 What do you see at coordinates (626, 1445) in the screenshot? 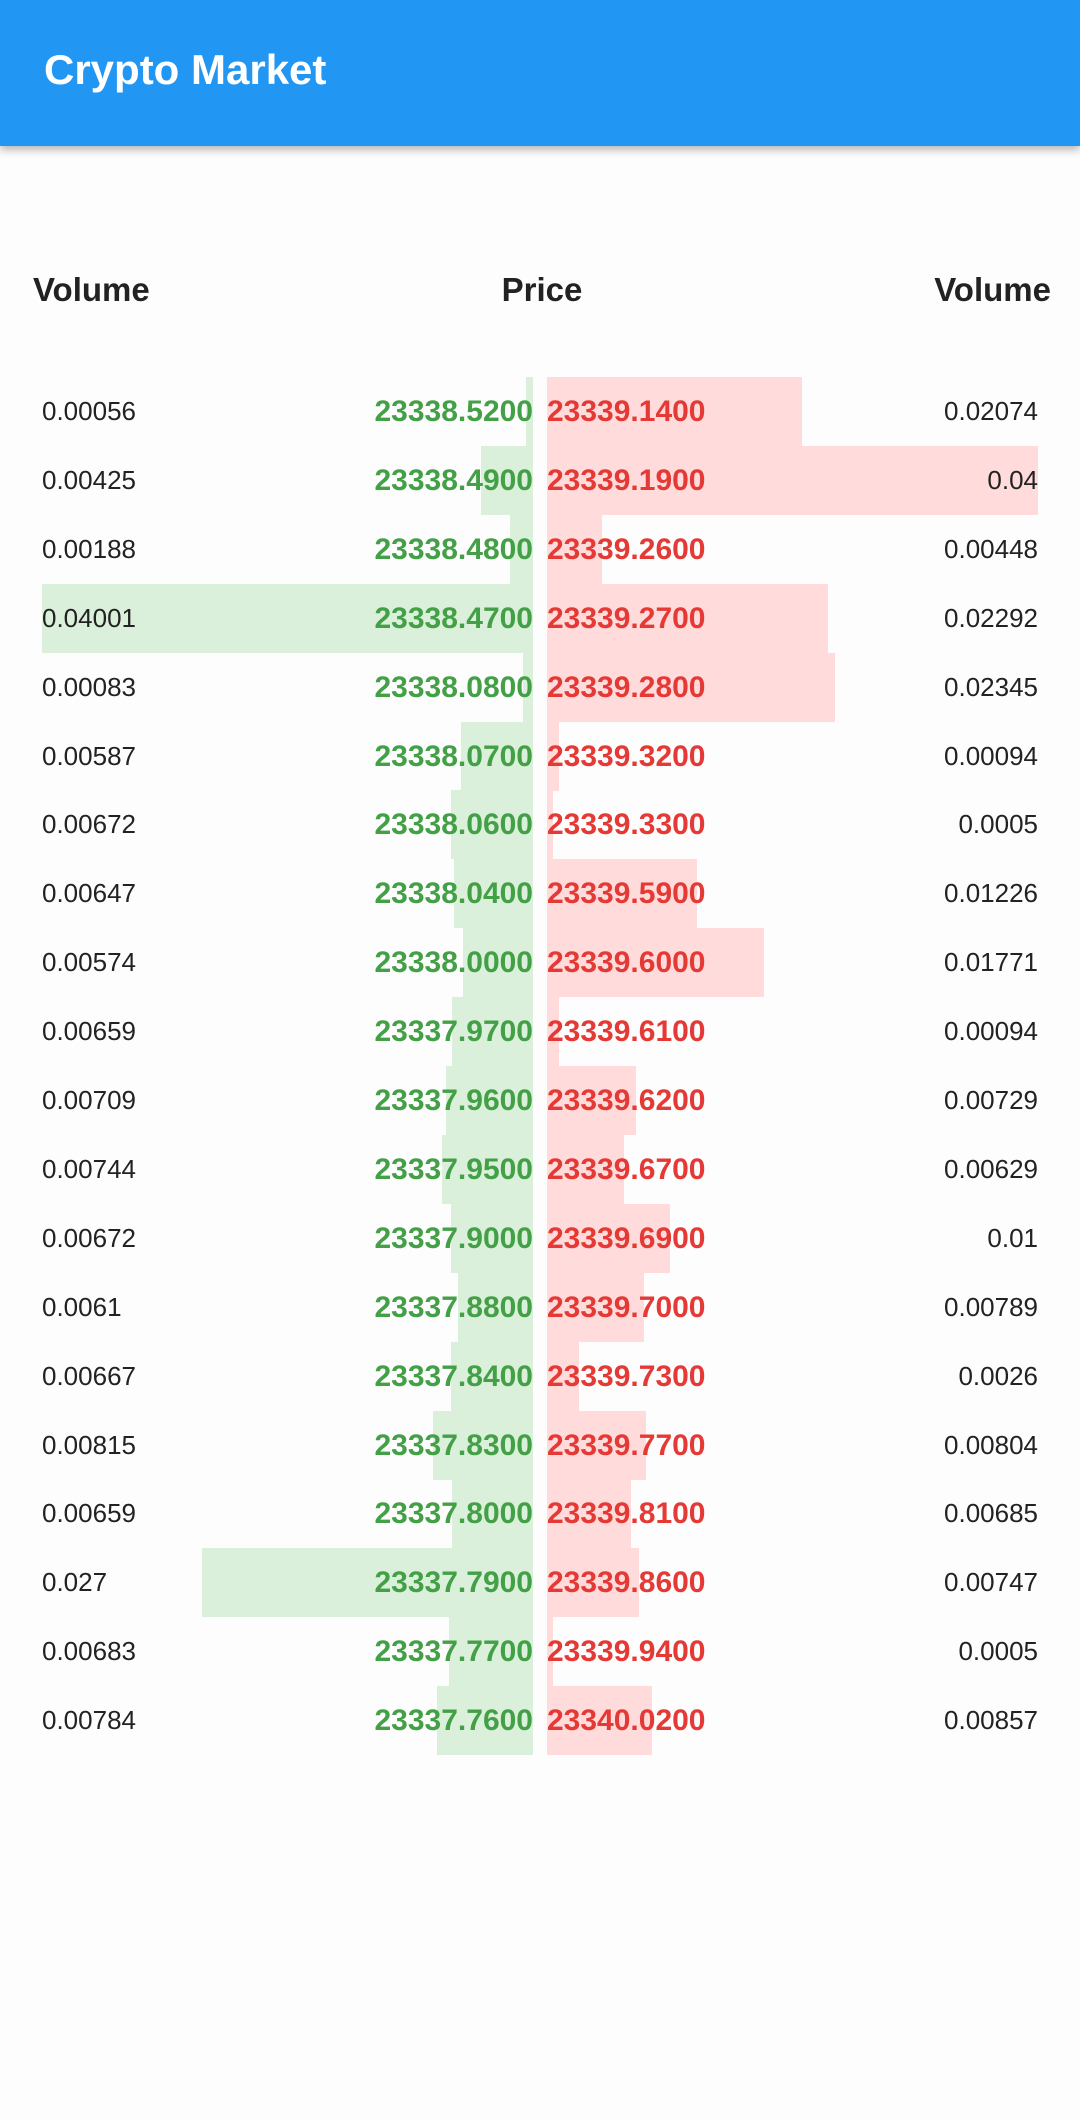
I see `ask-price: 23339.7700` at bounding box center [626, 1445].